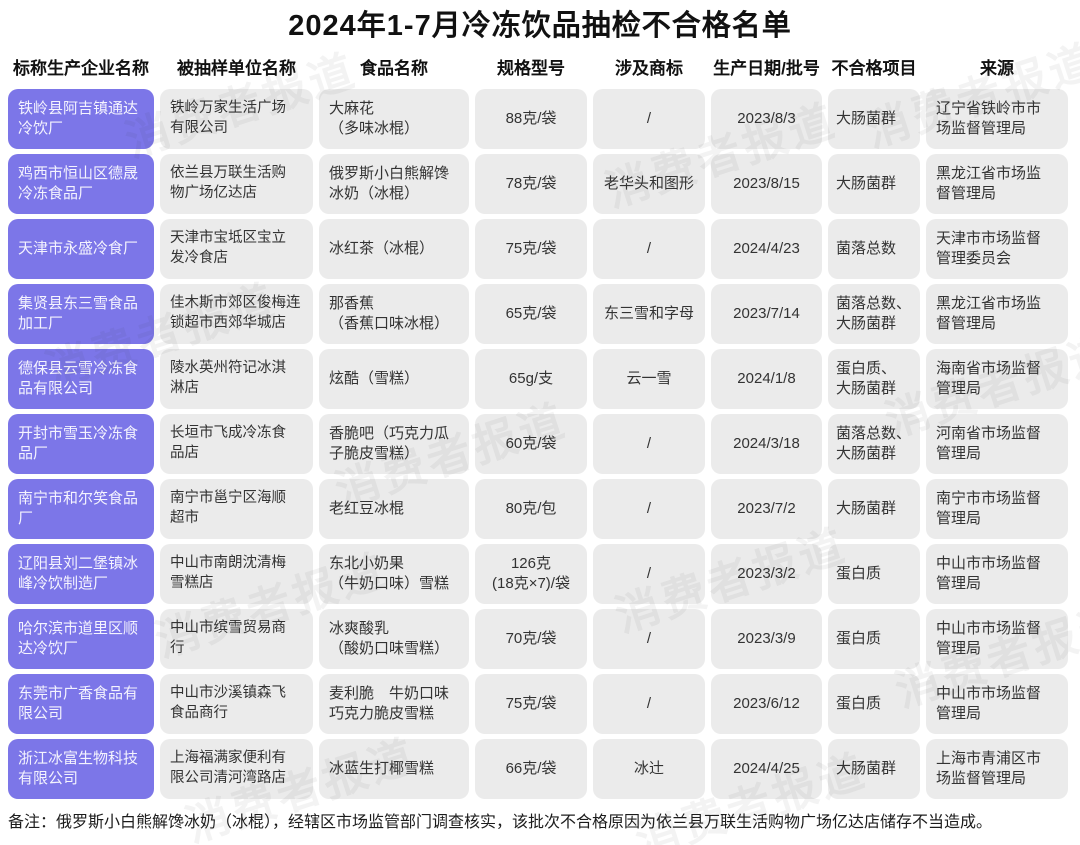 This screenshot has width=1080, height=845. I want to click on column-header-spec: 规格型号, so click(531, 68).